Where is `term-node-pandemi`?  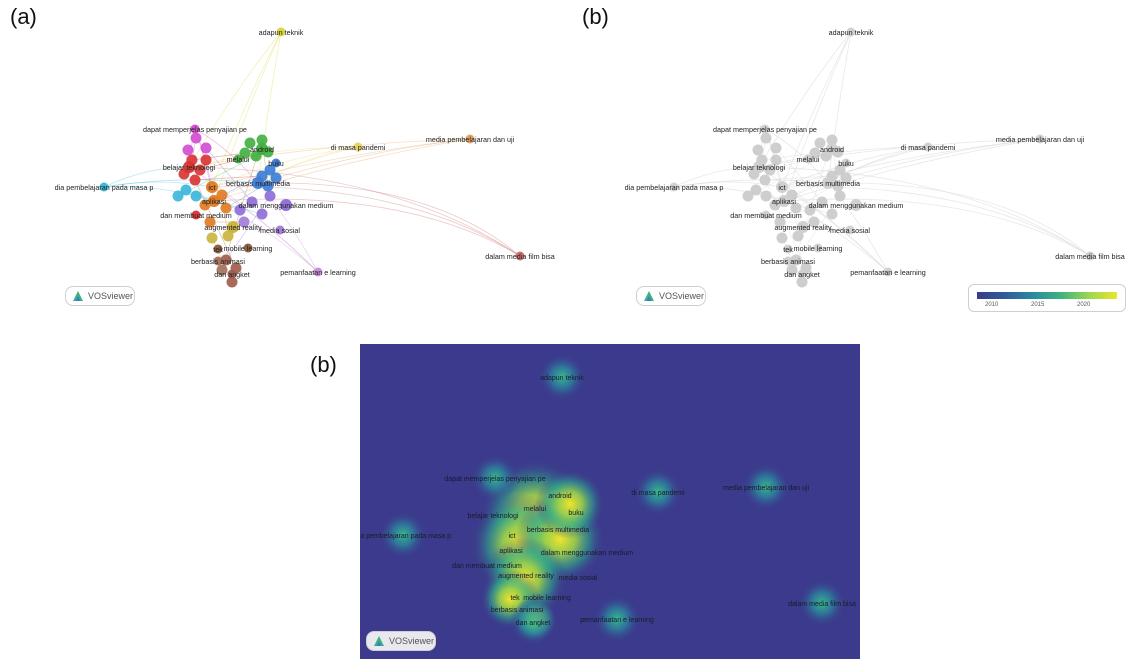
term-node-pandemi is located at coordinates (358, 147).